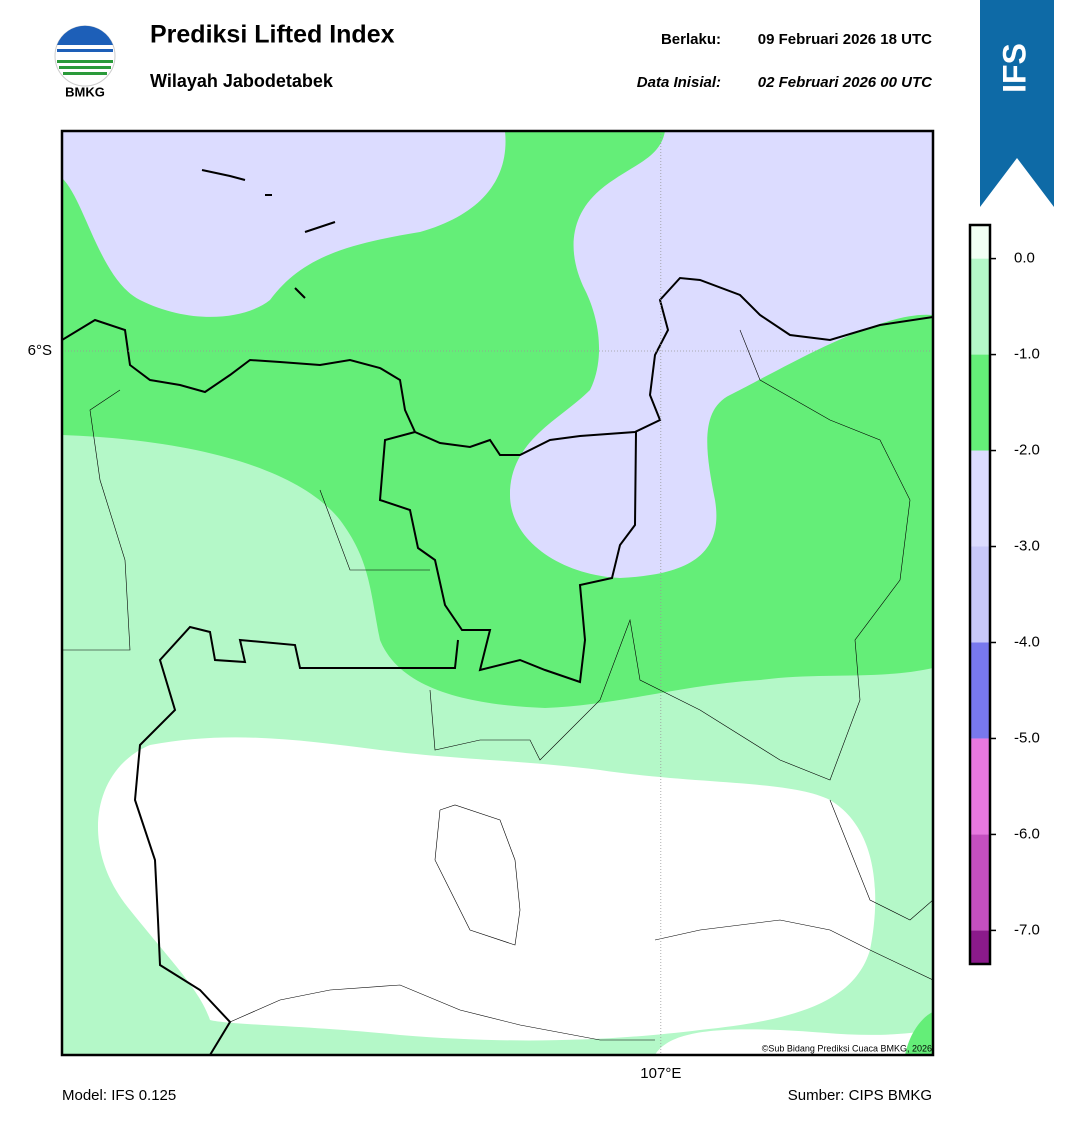 The image size is (1068, 1133). Describe the element at coordinates (497, 366) in the screenshot. I see `coastline` at that location.